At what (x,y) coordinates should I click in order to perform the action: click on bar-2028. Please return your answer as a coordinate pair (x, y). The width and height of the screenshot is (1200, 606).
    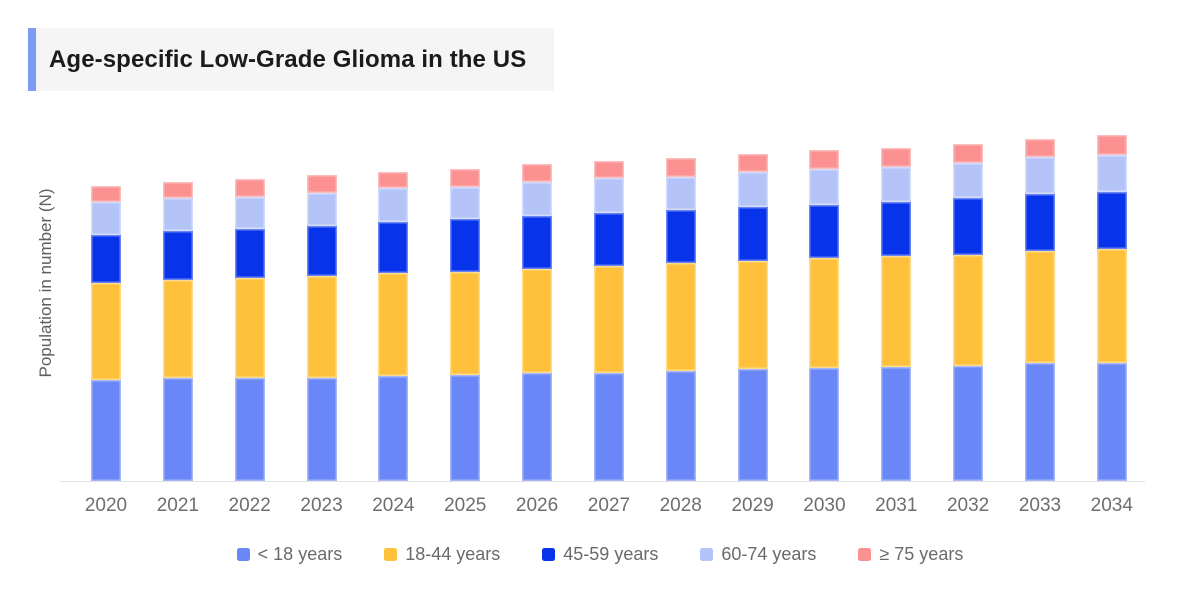
    Looking at the image, I should click on (680, 319).